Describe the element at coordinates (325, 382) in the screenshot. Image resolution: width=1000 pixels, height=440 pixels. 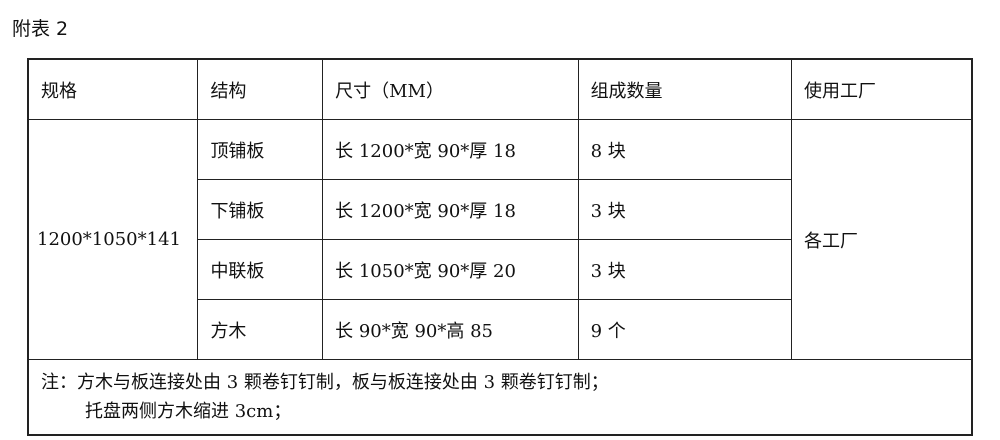
I see `note-line: 注：方木与板连接处由 3 颗卷钉钉制，板与板连接处由 3 颗卷钉钉制；` at that location.